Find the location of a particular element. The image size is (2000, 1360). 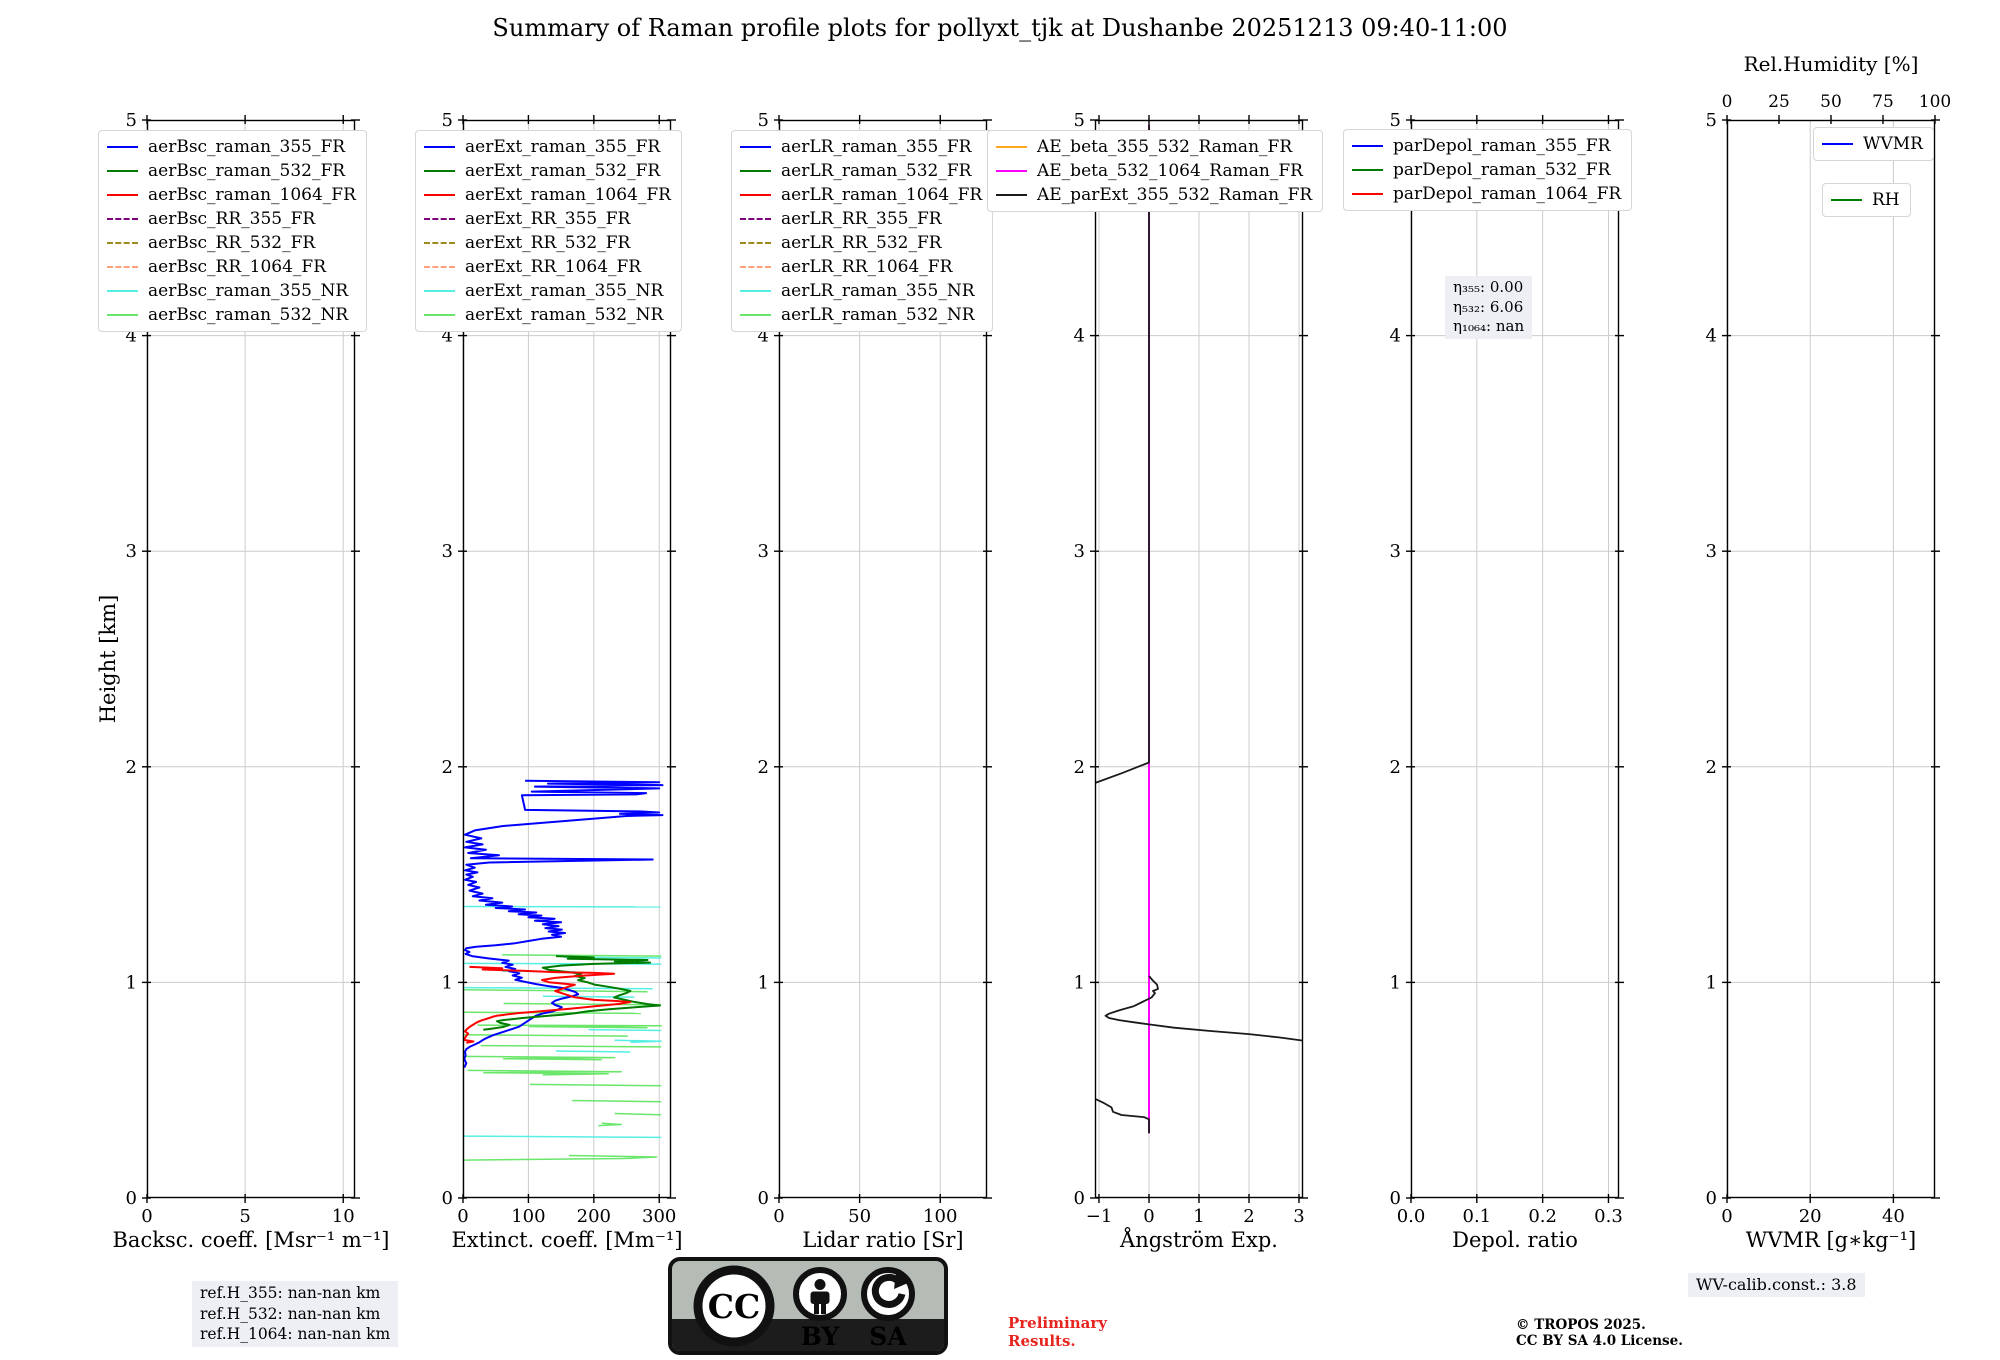

legend-entry: aerExt_raman_1064_FR is located at coordinates (547, 195).